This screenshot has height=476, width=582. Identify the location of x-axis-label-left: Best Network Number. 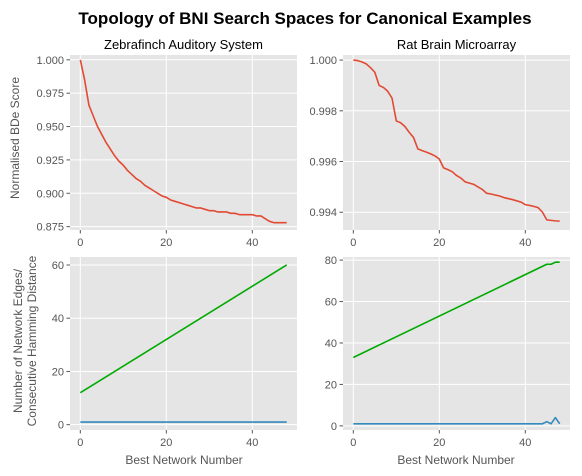
(183, 460).